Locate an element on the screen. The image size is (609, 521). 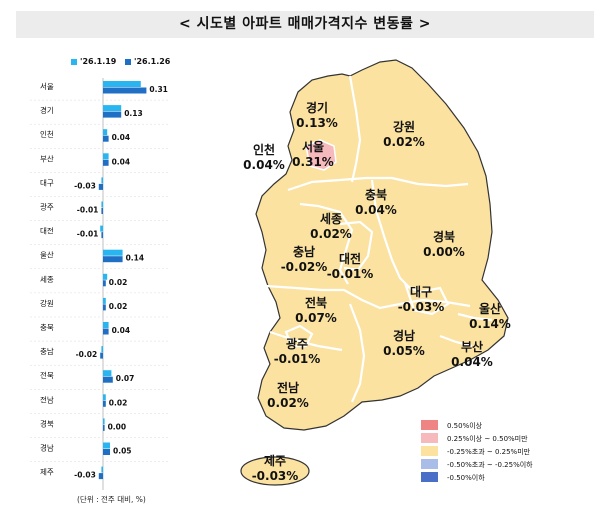
map-label-daejeon: 대전 -0.01% is located at coordinates (350, 267).